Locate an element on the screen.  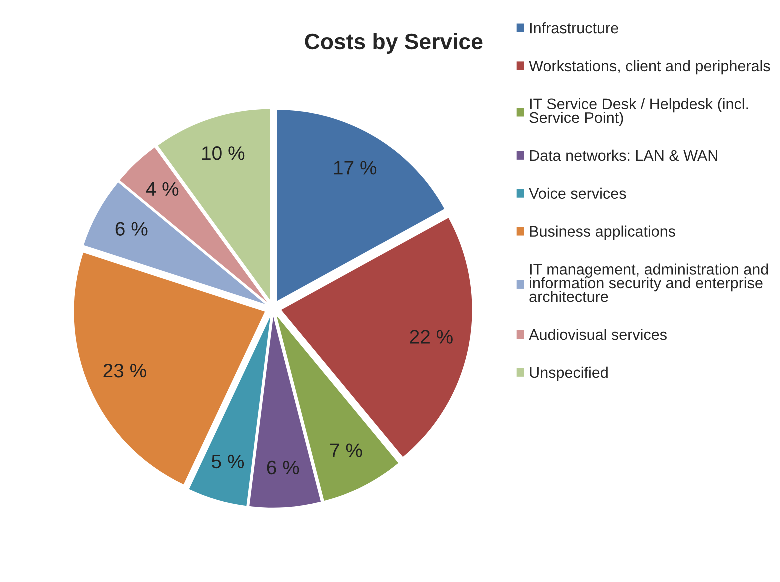
legend-label: Unspecified is located at coordinates (569, 374).